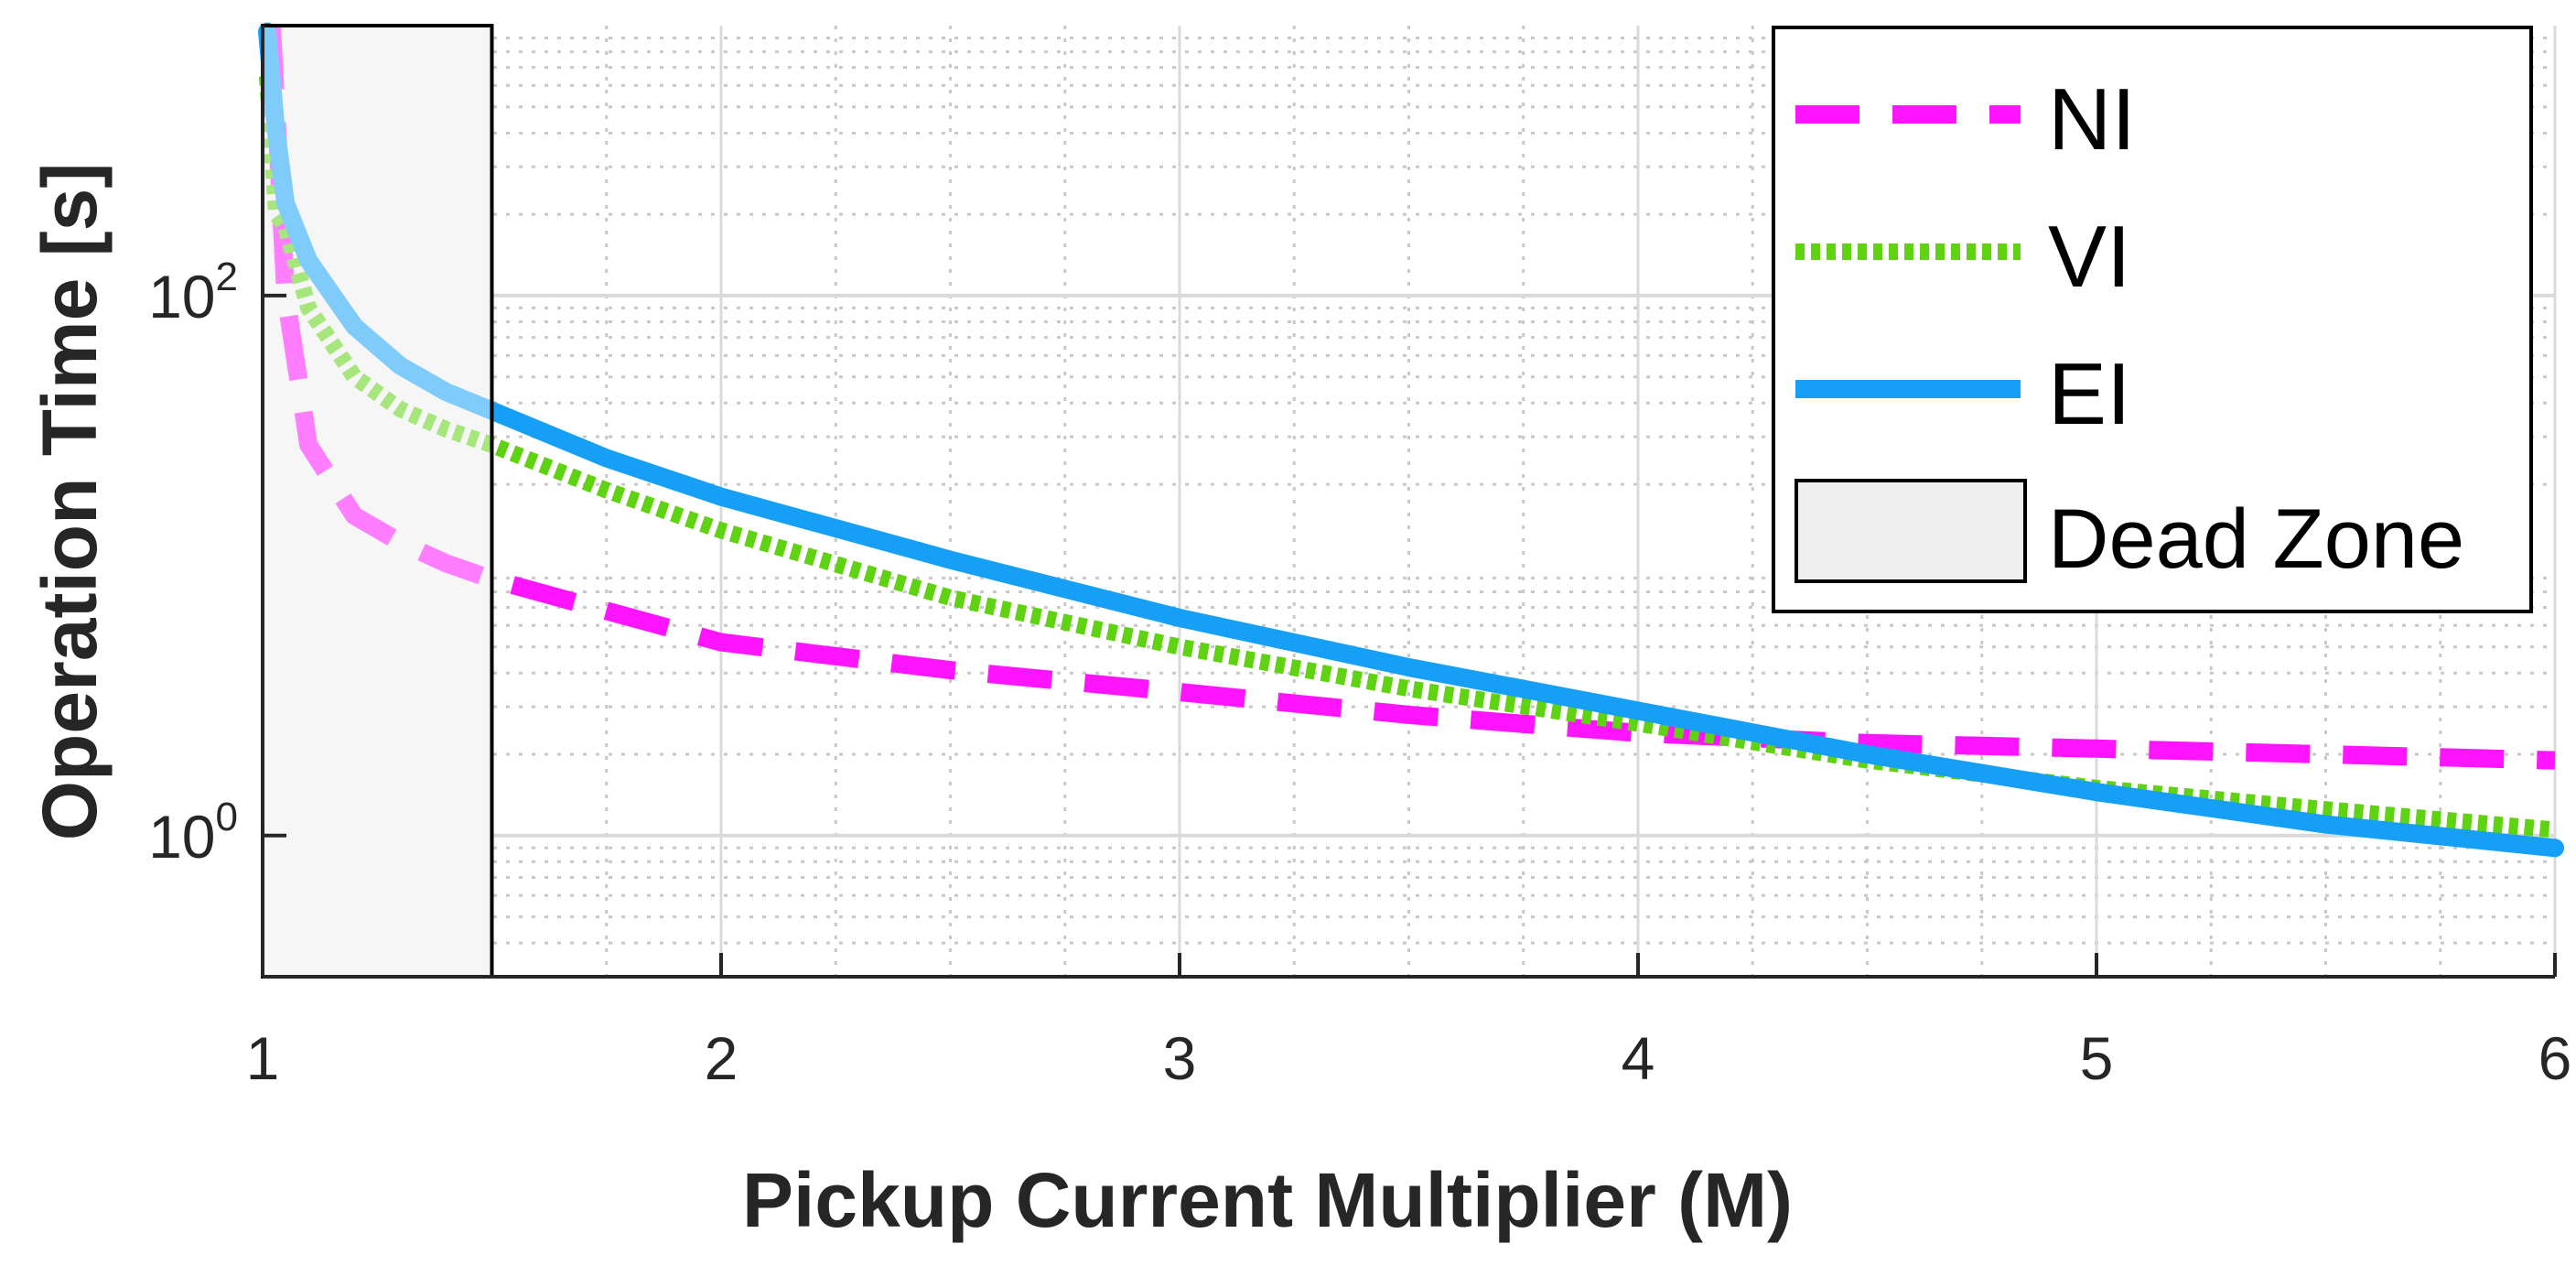  I want to click on legend-dead-zone-label: Dead Zone, so click(2256, 539).